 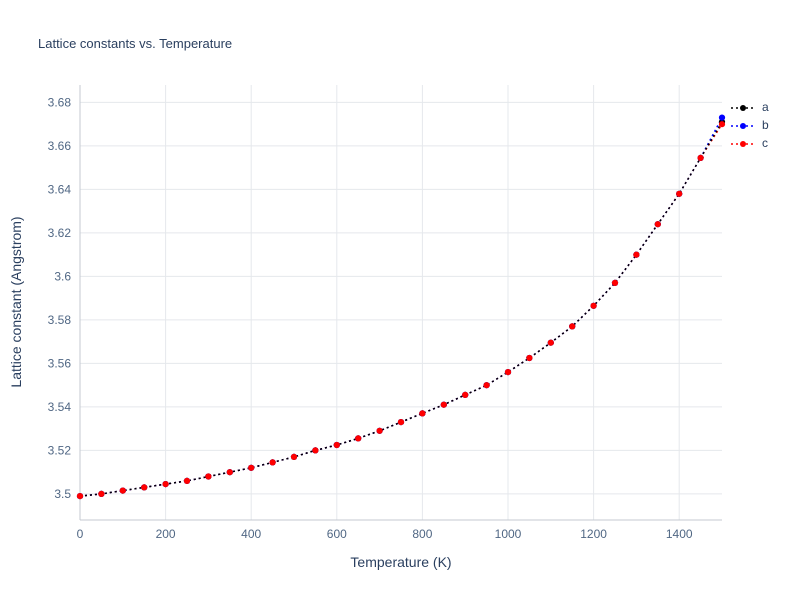 What do you see at coordinates (743, 143) in the screenshot?
I see `legend-swatch-c` at bounding box center [743, 143].